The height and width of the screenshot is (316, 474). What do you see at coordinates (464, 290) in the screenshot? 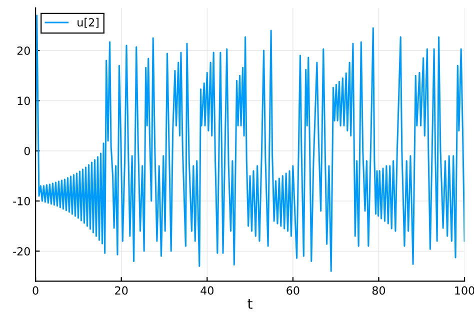
I see `x-tick-label: 100` at bounding box center [464, 290].